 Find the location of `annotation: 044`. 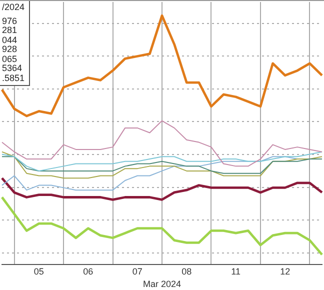

annotation: 044 is located at coordinates (10, 39).